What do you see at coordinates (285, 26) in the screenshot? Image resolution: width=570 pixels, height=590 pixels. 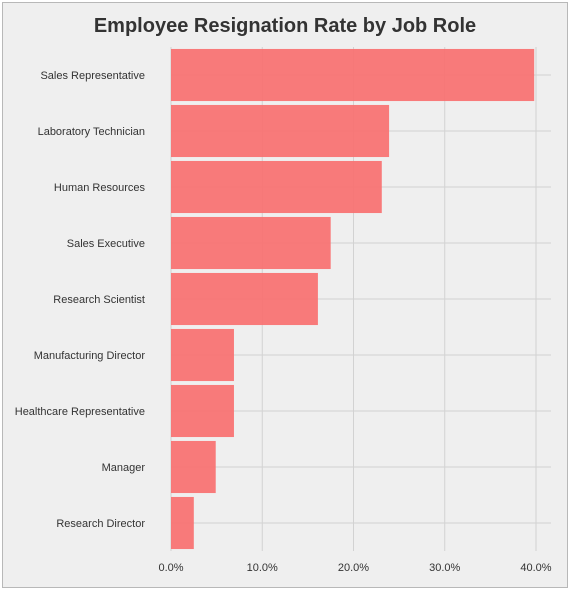 I see `chart-title: Employee Resignation Rate by Job Role` at bounding box center [285, 26].